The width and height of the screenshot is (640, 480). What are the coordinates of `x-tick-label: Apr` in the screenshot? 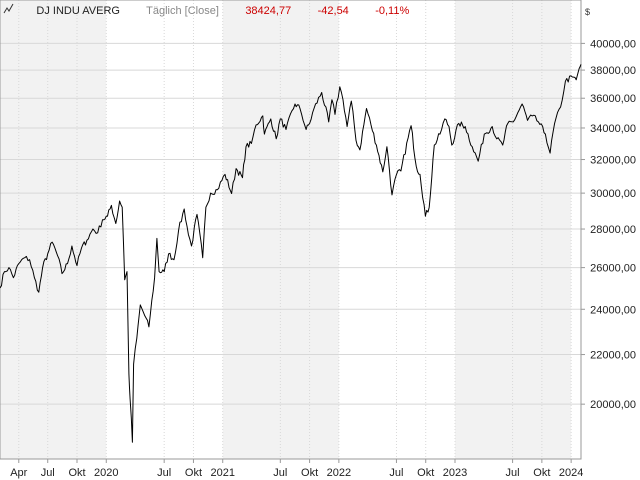 It's located at (18, 473).